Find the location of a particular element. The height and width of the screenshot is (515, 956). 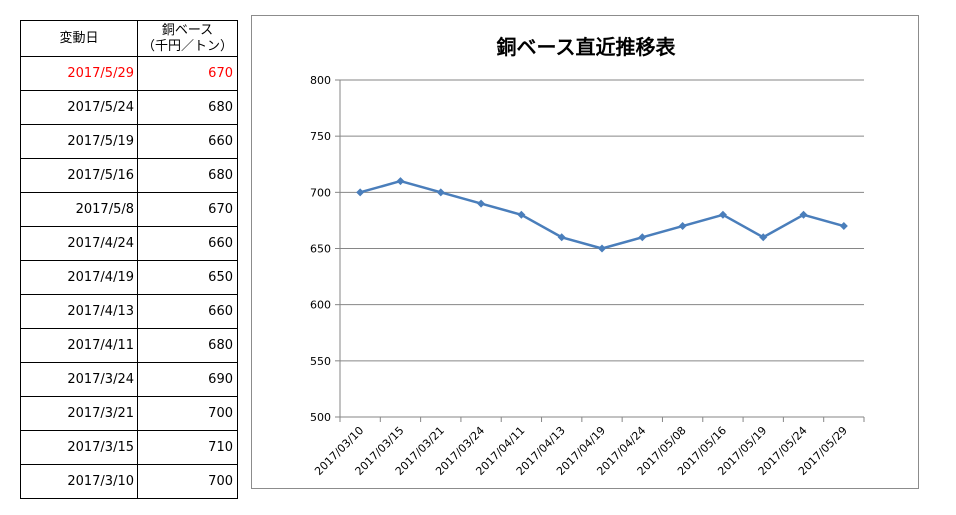

y-tick-label: 600 is located at coordinates (320, 305).